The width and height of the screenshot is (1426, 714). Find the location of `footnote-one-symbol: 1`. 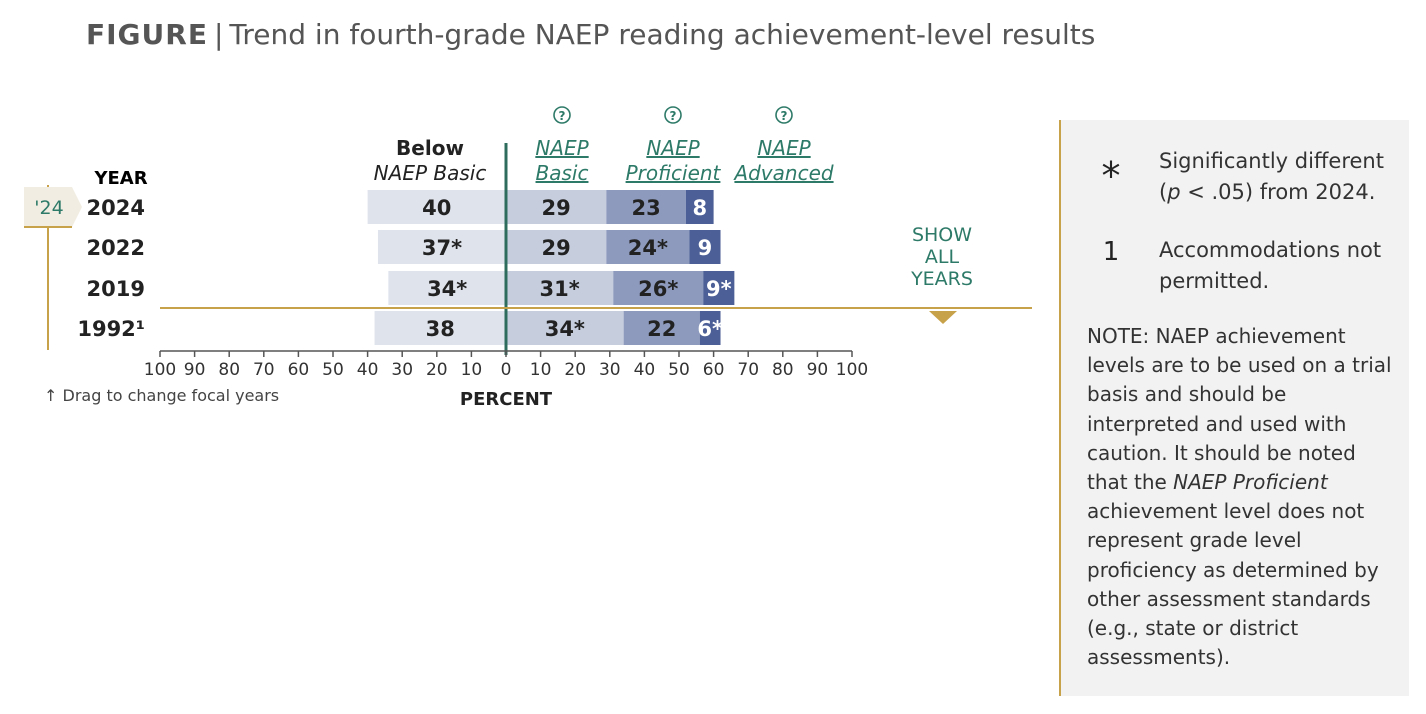

footnote-one-symbol: 1 is located at coordinates (1111, 252).